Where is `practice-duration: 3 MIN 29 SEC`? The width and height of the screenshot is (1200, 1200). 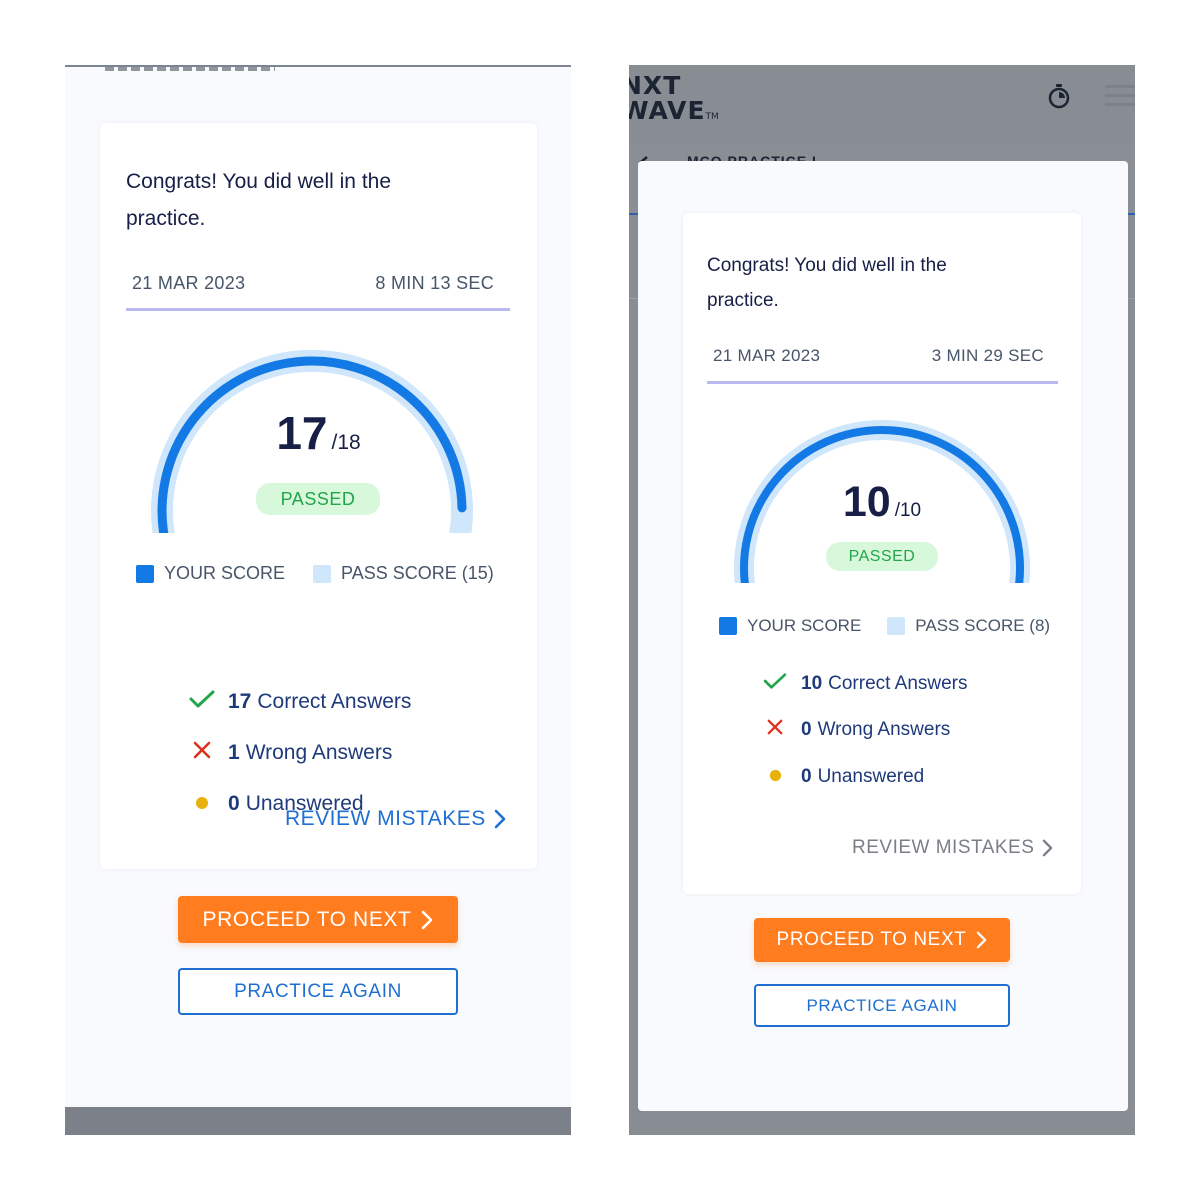 practice-duration: 3 MIN 29 SEC is located at coordinates (987, 355).